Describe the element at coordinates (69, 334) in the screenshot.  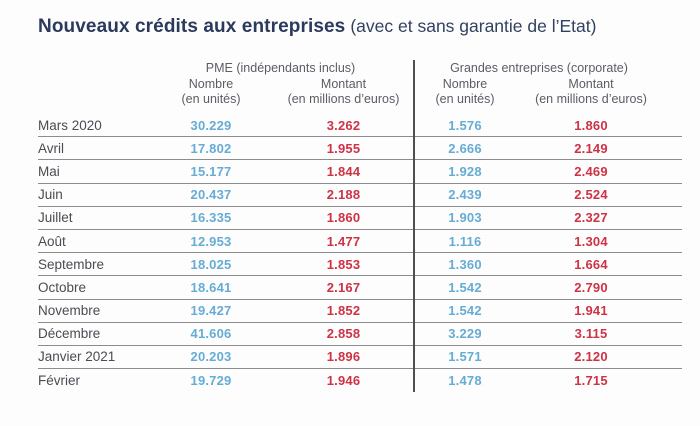
I see `row-month-label: Décembre` at that location.